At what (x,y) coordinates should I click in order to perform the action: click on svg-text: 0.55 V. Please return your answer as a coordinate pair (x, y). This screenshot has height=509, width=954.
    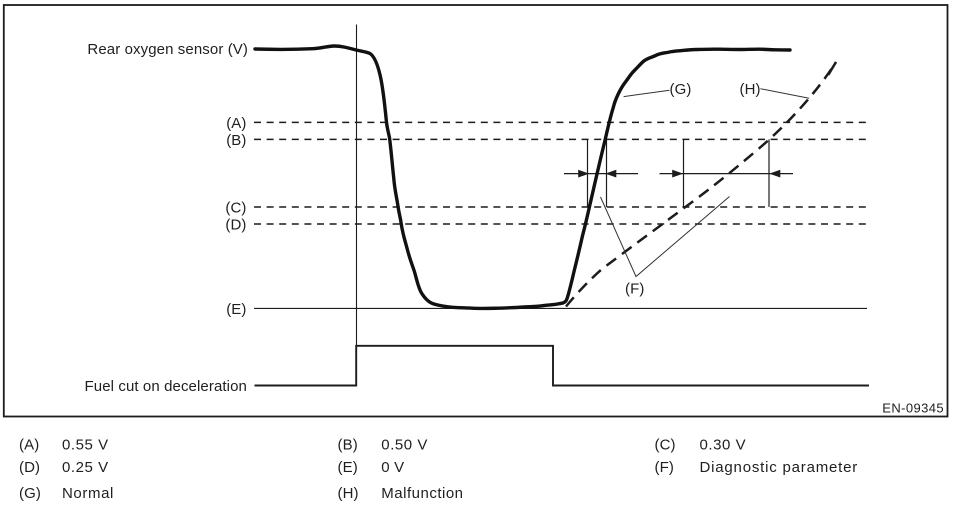
    Looking at the image, I should click on (85, 444).